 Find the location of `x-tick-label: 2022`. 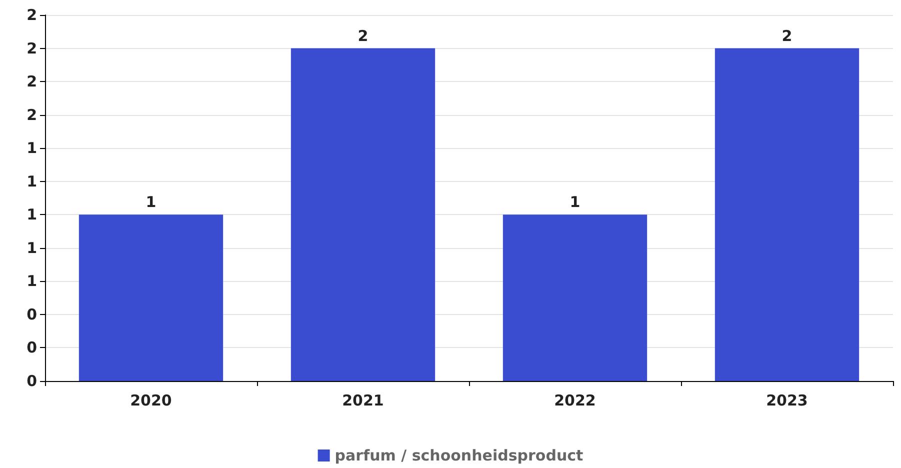

x-tick-label: 2022 is located at coordinates (575, 401).